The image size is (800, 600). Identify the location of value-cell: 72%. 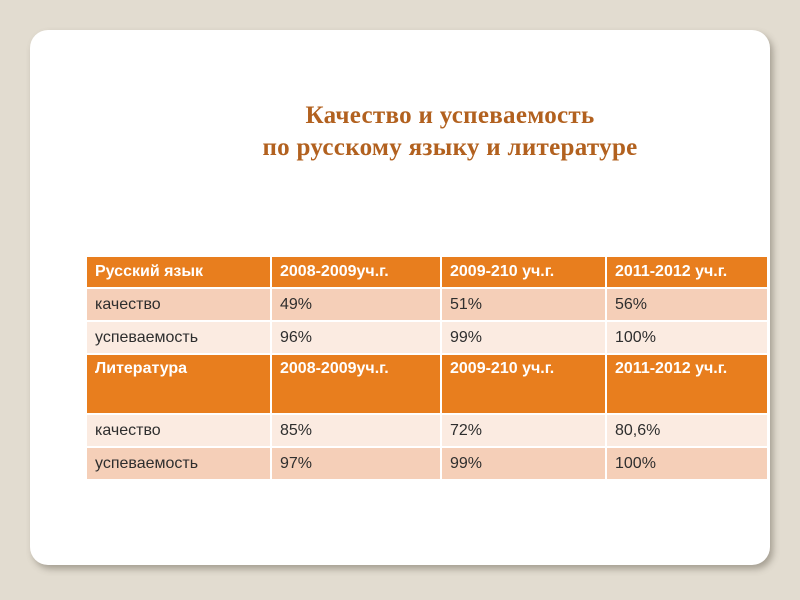
(523, 430).